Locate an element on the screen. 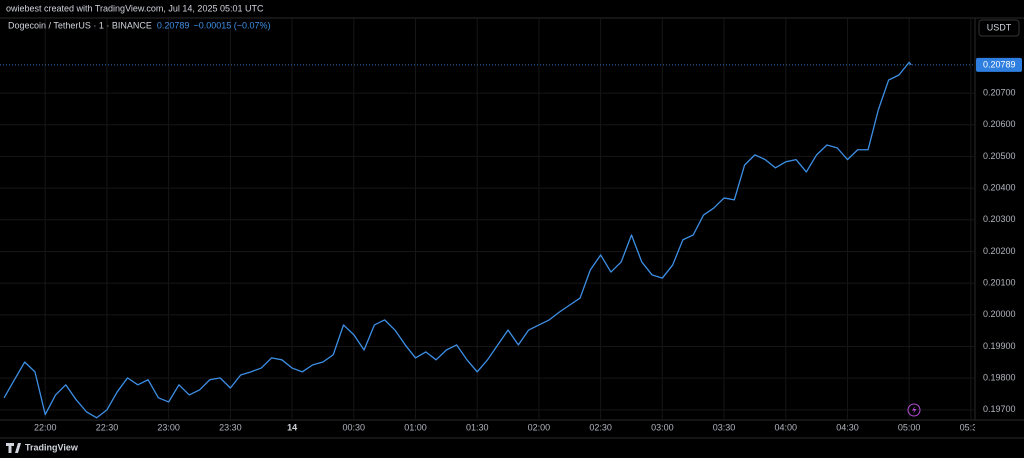  x-tick-label: 05:00 is located at coordinates (909, 427).